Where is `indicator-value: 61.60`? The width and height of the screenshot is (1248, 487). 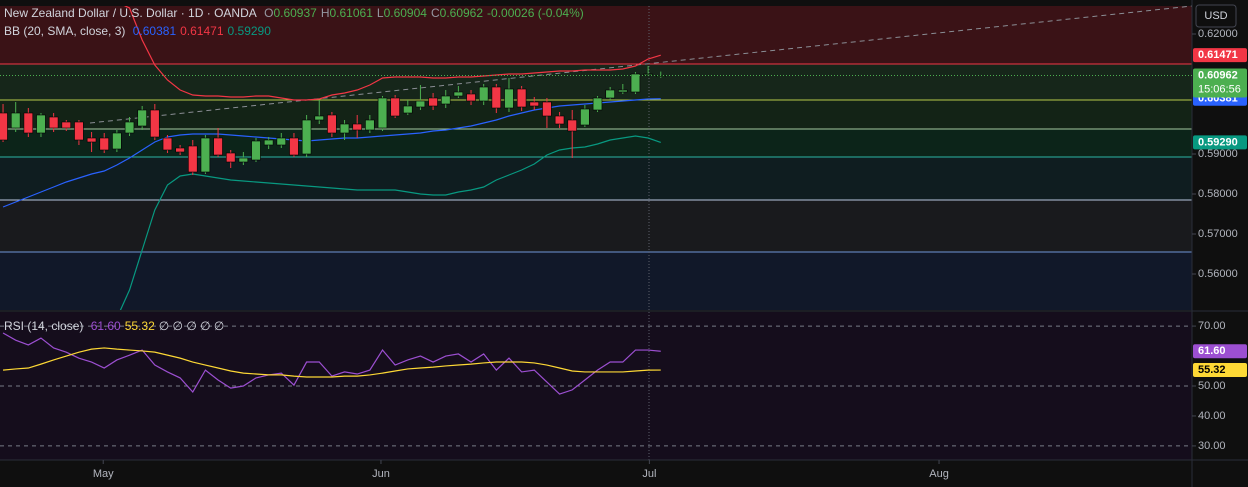
indicator-value: 61.60 is located at coordinates (105, 326).